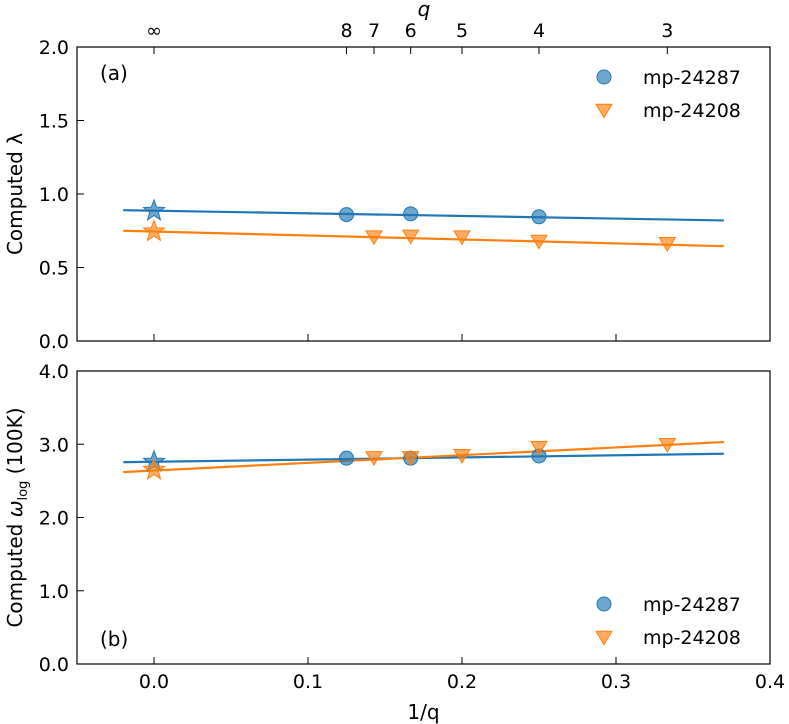  What do you see at coordinates (15, 509) in the screenshot?
I see `y-label-symbol: ω` at bounding box center [15, 509].